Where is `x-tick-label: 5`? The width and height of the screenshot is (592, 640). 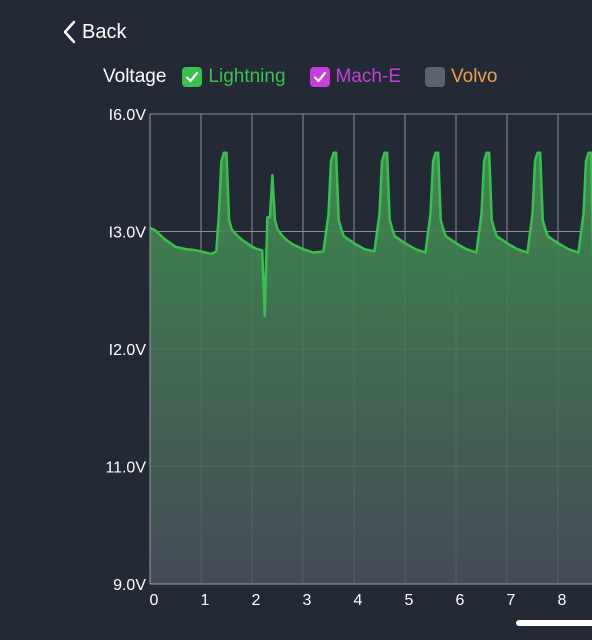 x-tick-label: 5 is located at coordinates (409, 600).